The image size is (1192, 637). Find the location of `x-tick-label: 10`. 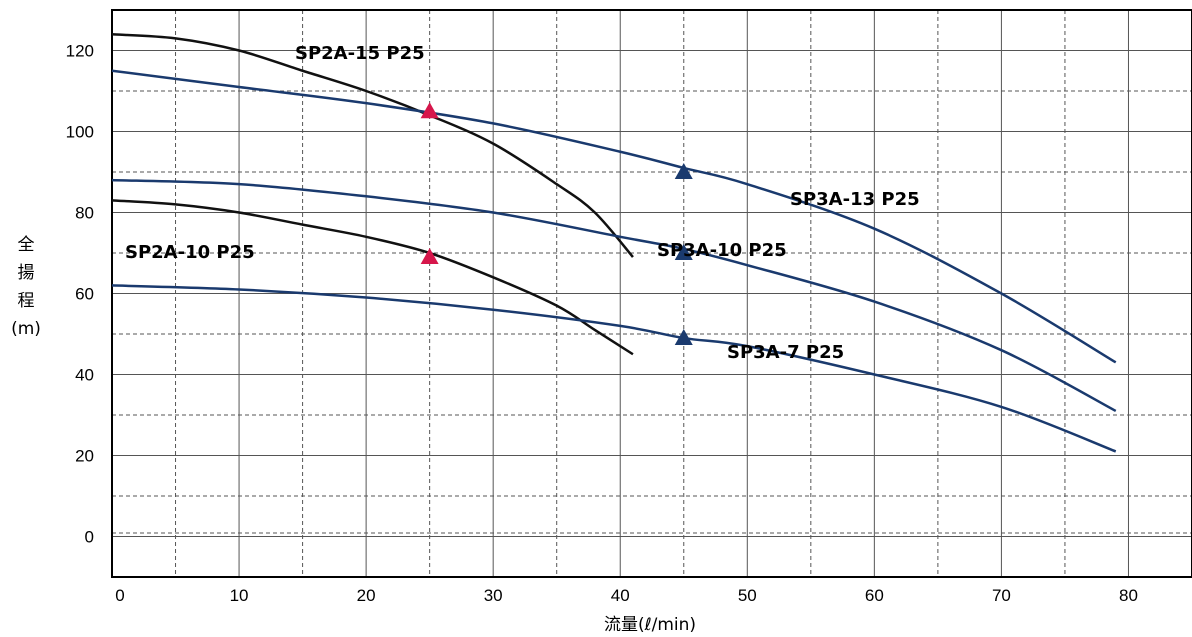

x-tick-label: 10 is located at coordinates (239, 595).